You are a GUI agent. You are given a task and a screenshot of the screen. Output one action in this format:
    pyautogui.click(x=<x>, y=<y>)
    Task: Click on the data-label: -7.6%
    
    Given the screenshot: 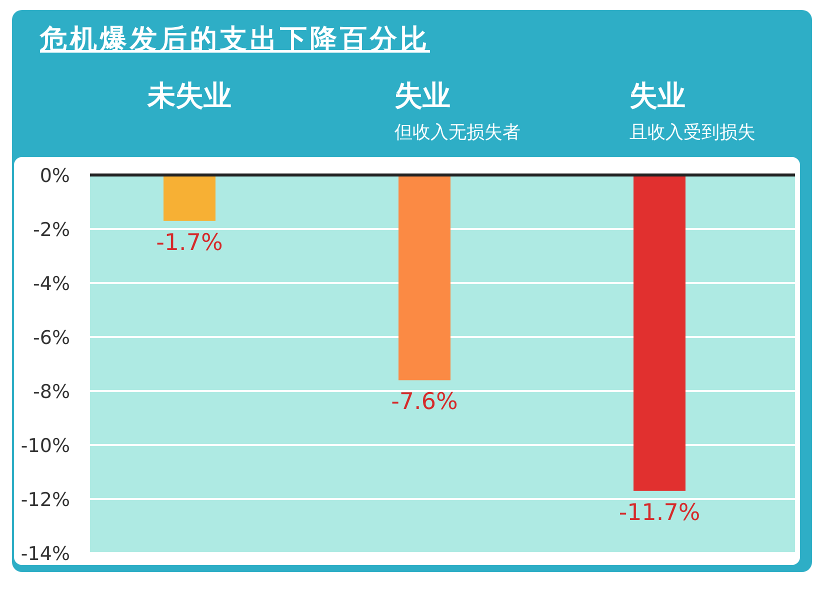 What is the action you would take?
    pyautogui.click(x=424, y=402)
    